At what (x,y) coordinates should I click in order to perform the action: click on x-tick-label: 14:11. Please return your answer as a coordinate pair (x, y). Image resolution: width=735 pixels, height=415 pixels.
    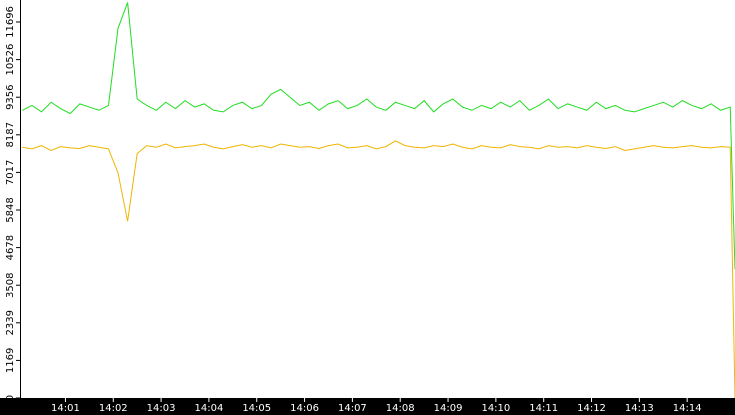
    Looking at the image, I should click on (543, 408).